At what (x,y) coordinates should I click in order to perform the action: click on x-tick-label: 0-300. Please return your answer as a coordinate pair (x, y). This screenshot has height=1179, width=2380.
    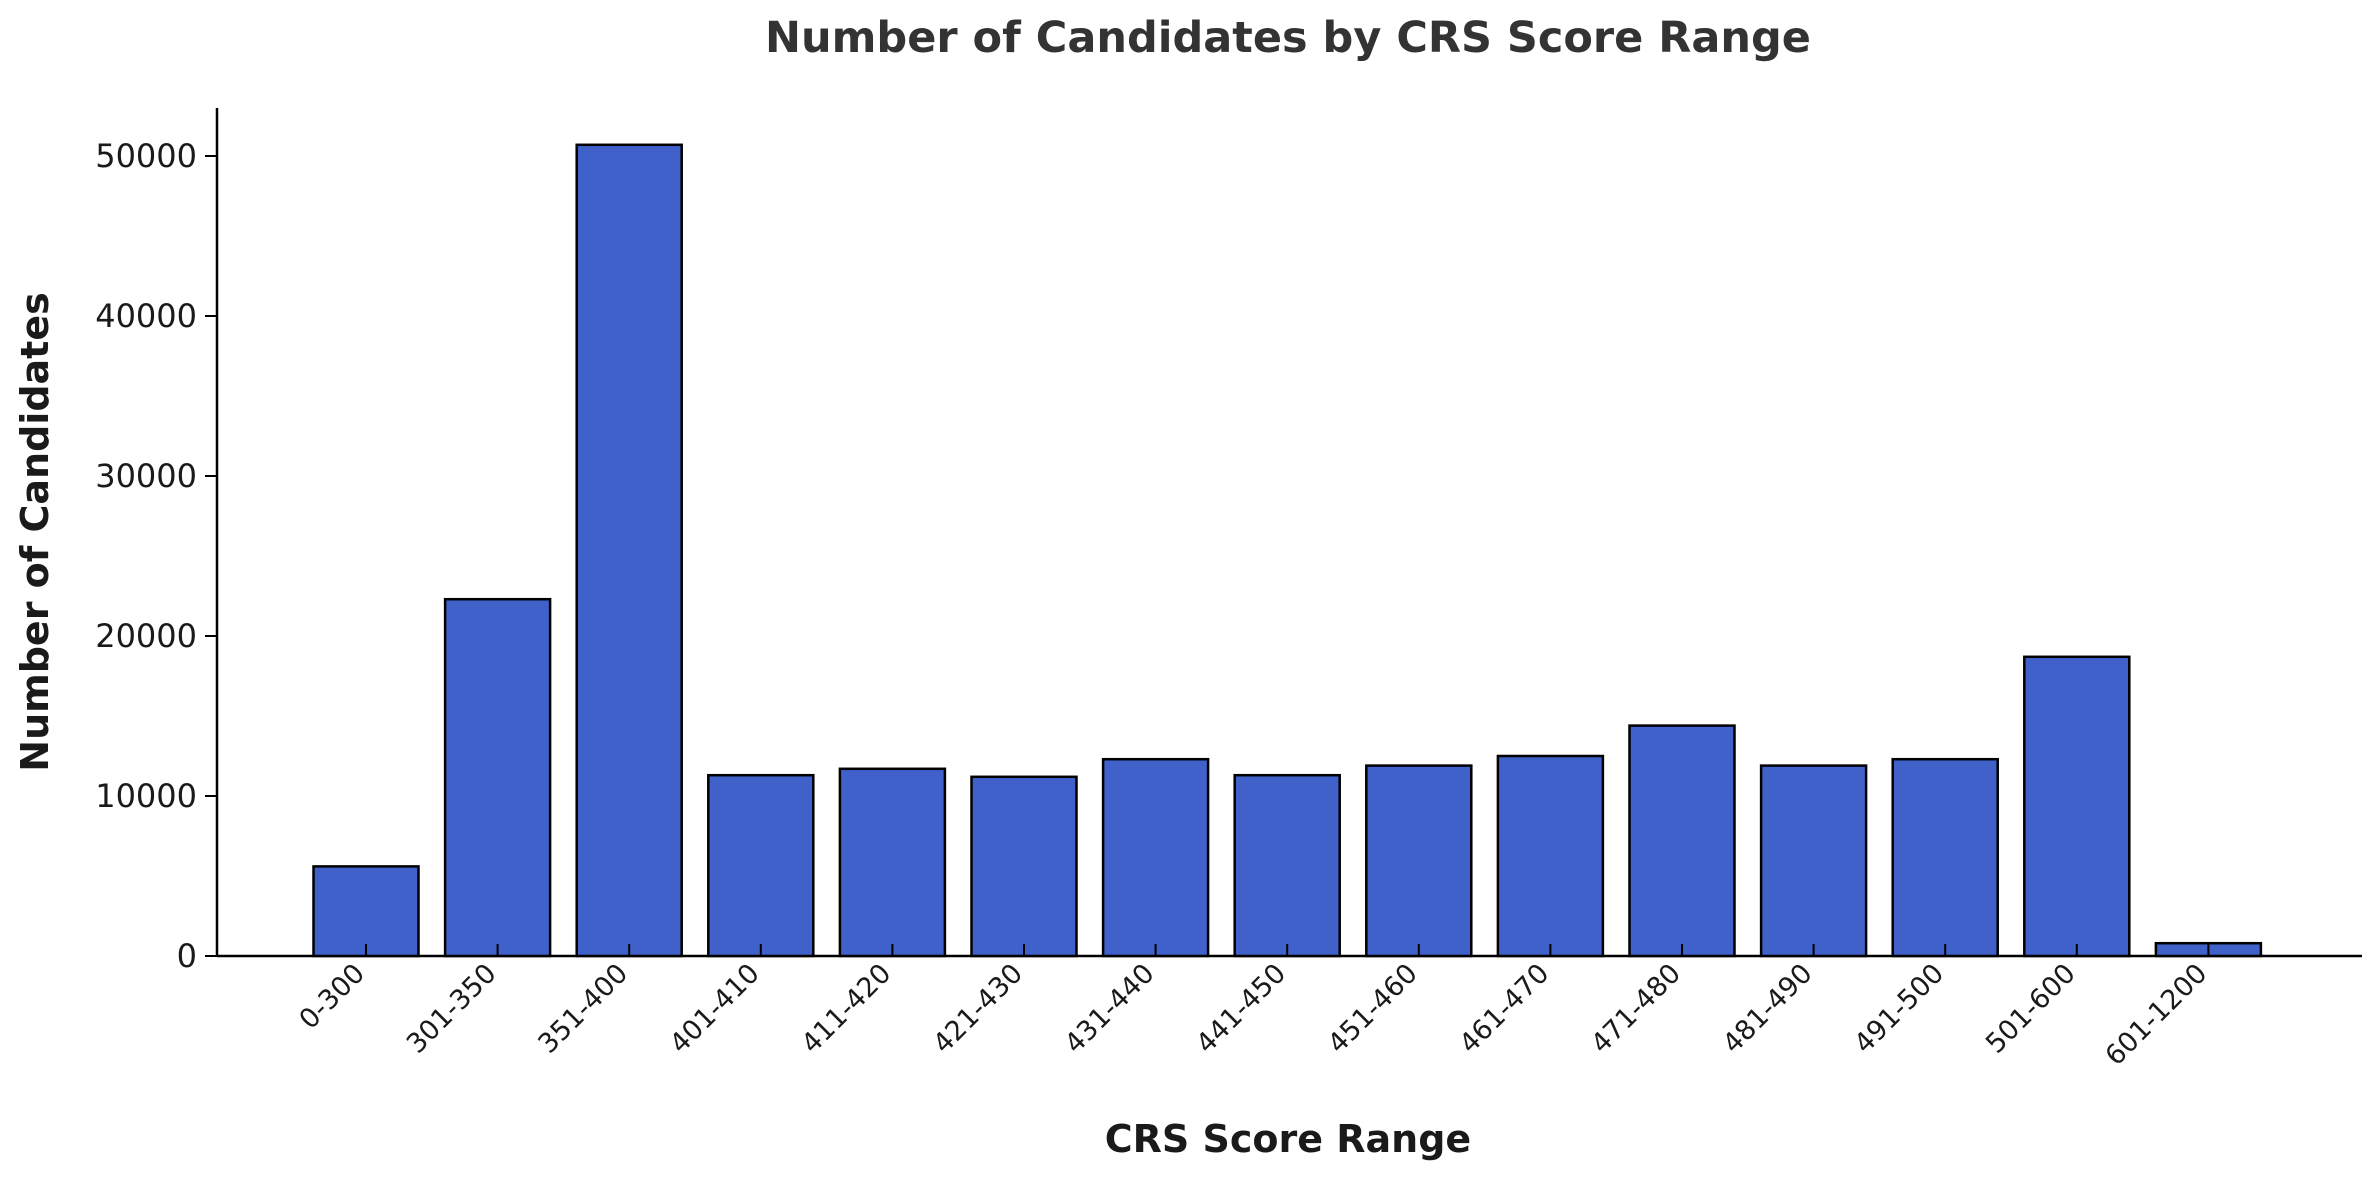
    Looking at the image, I should click on (332, 996).